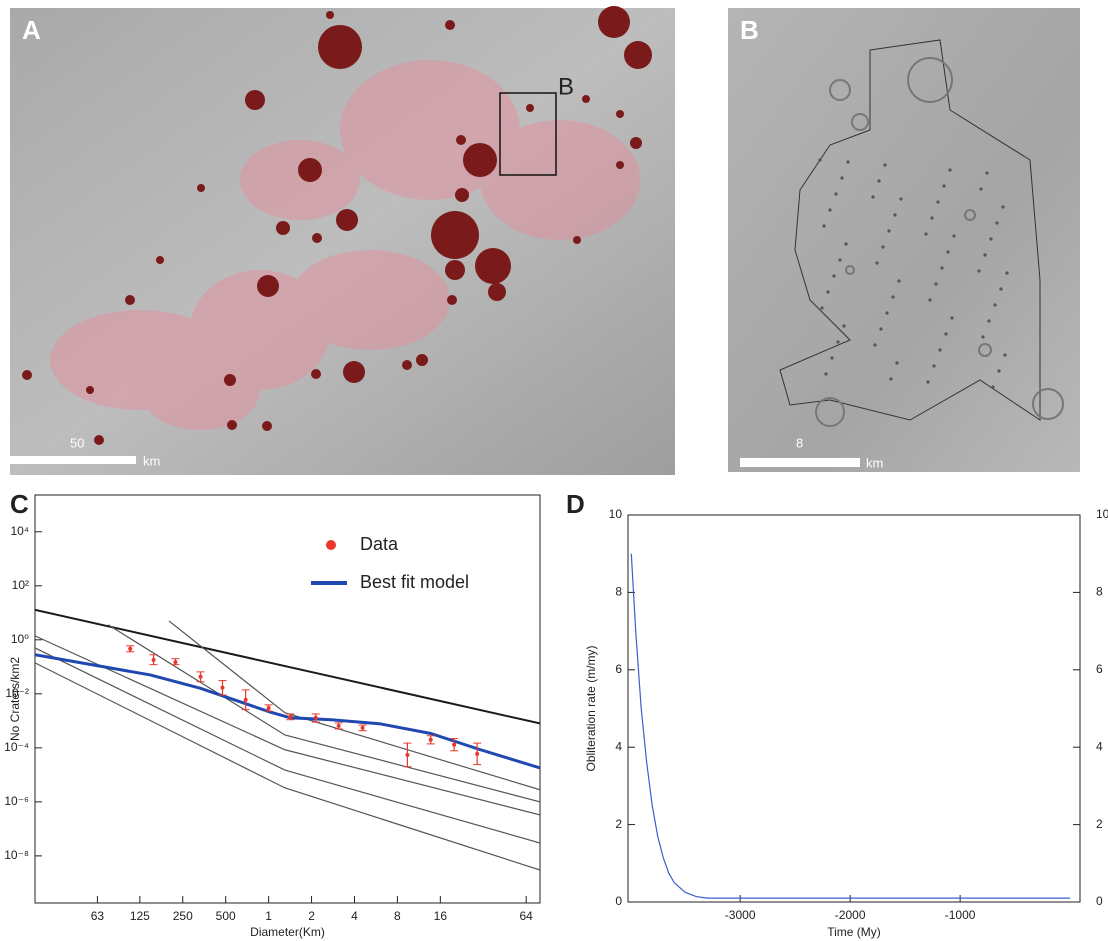 The width and height of the screenshot is (1108, 941). What do you see at coordinates (799, 442) in the screenshot?
I see `scale-length: 8` at bounding box center [799, 442].